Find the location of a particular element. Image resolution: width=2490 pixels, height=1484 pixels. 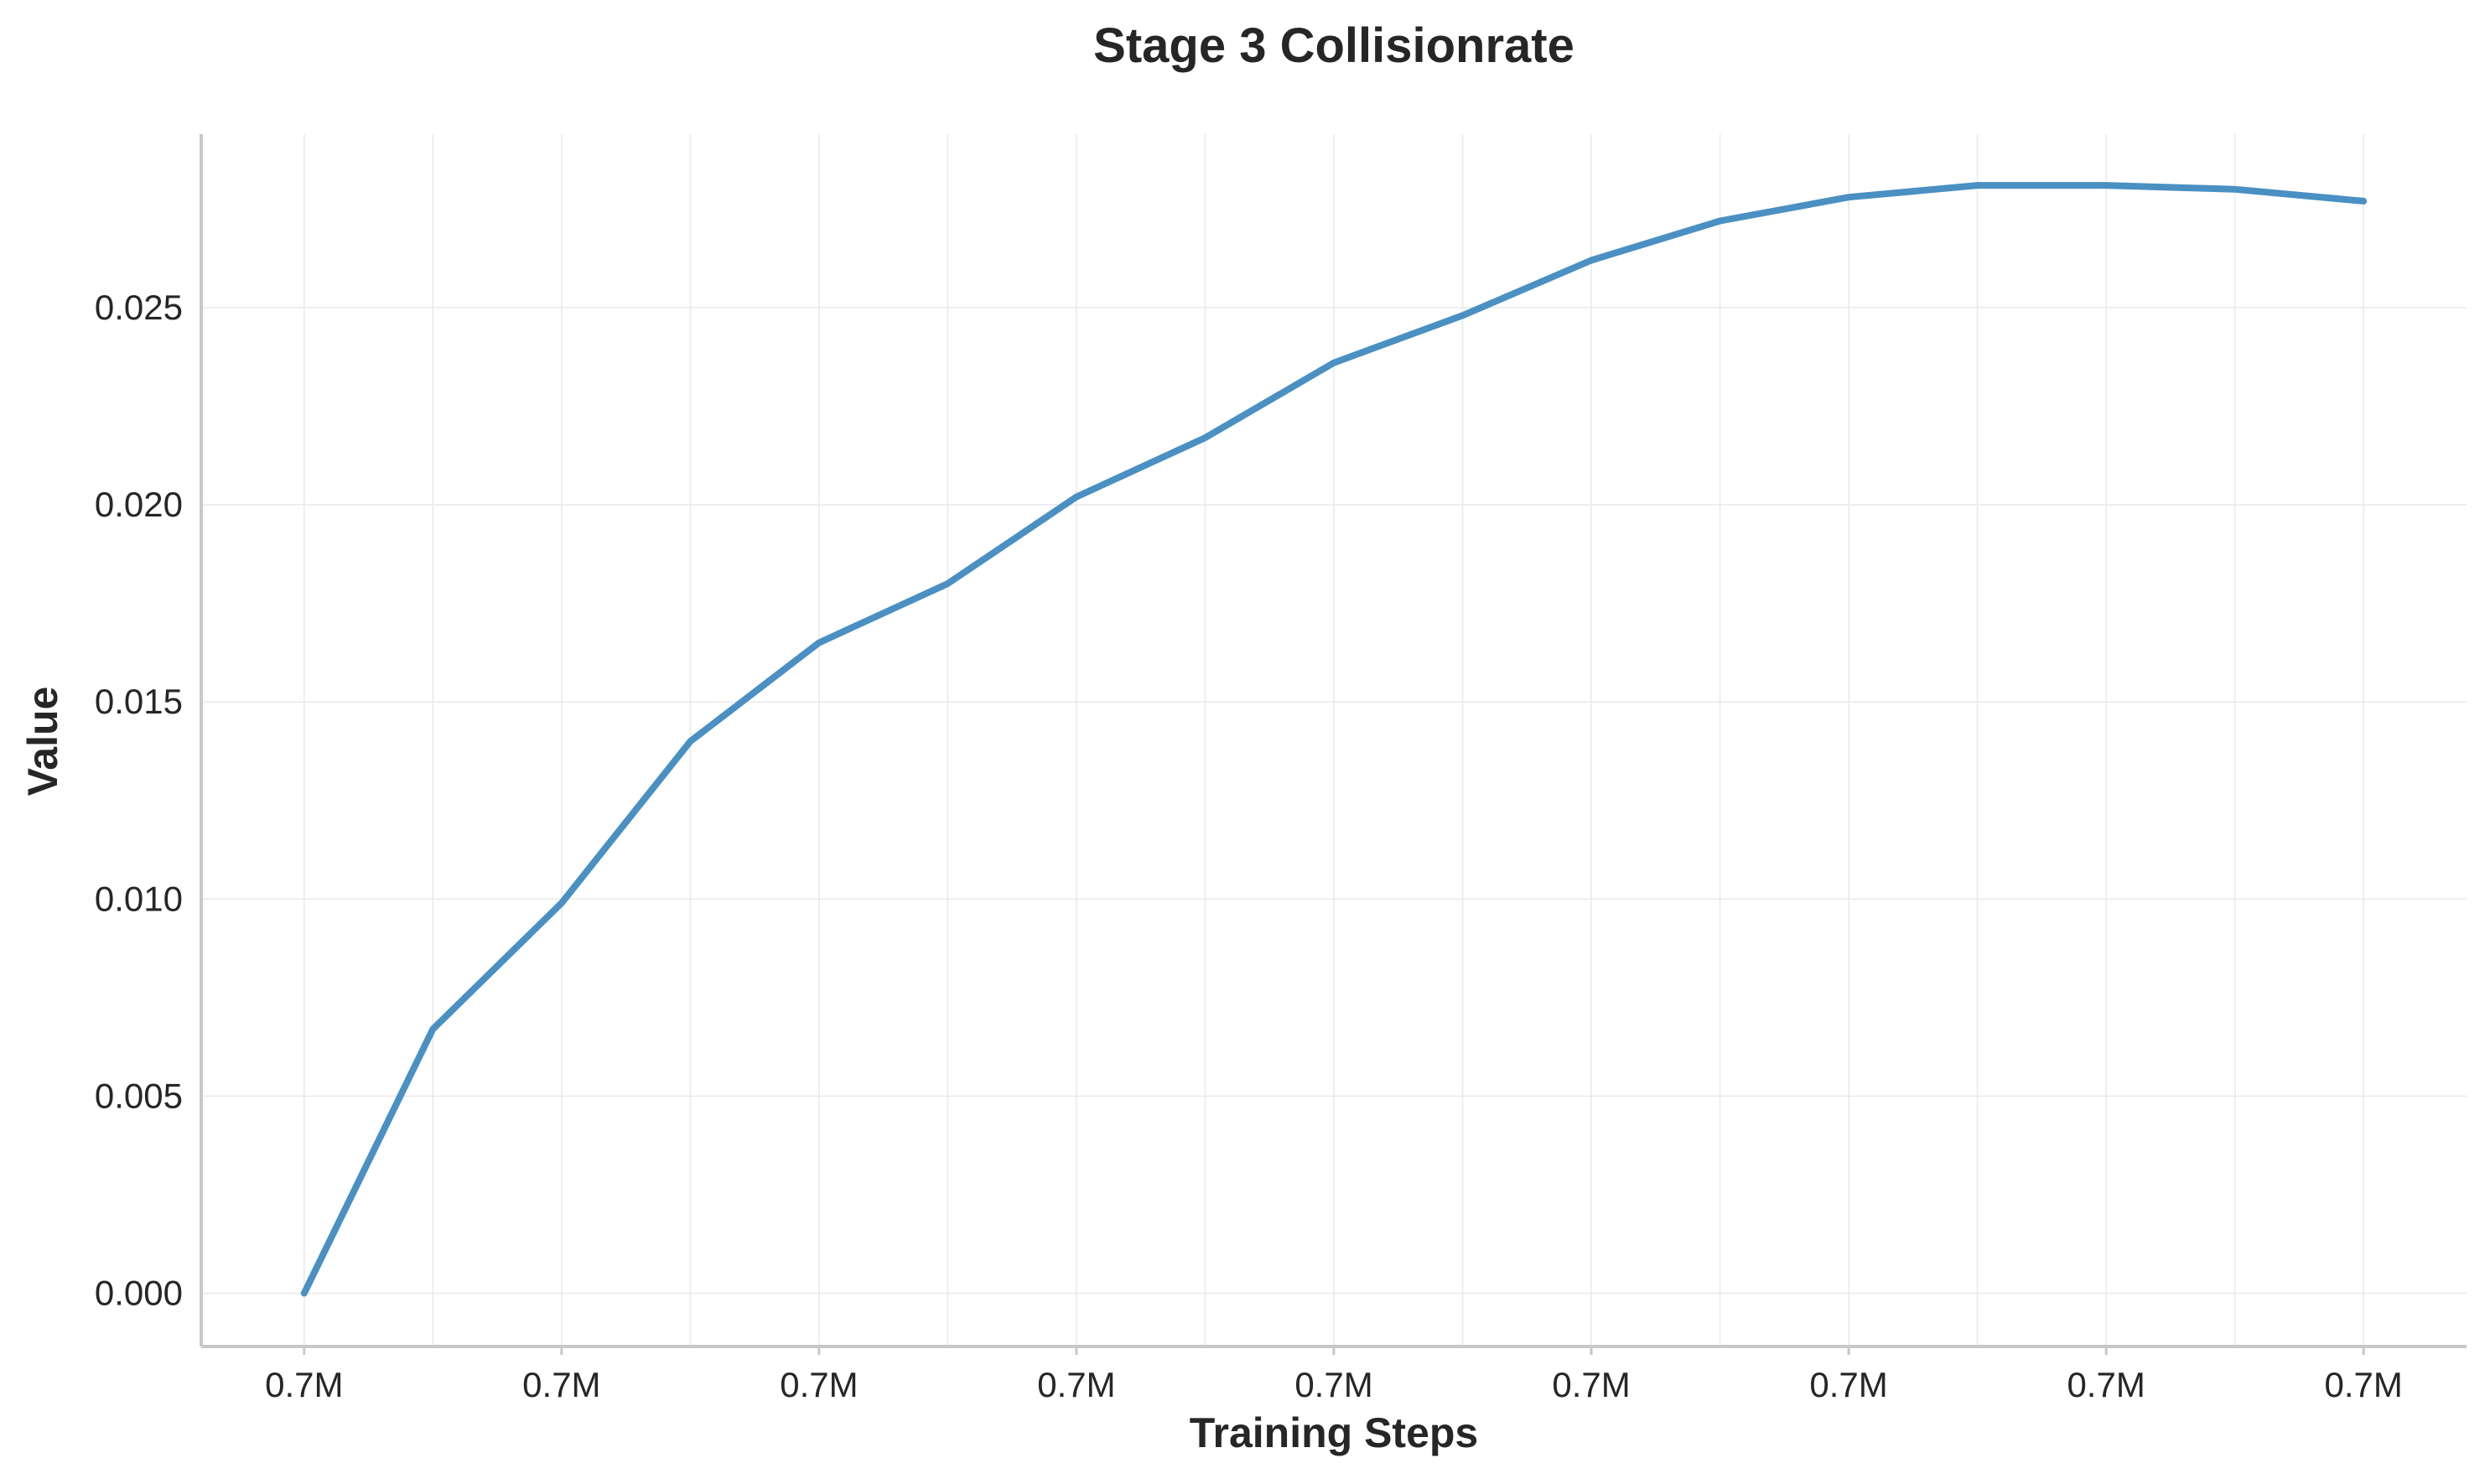

y-tick-label: 0.025 is located at coordinates (139, 307).